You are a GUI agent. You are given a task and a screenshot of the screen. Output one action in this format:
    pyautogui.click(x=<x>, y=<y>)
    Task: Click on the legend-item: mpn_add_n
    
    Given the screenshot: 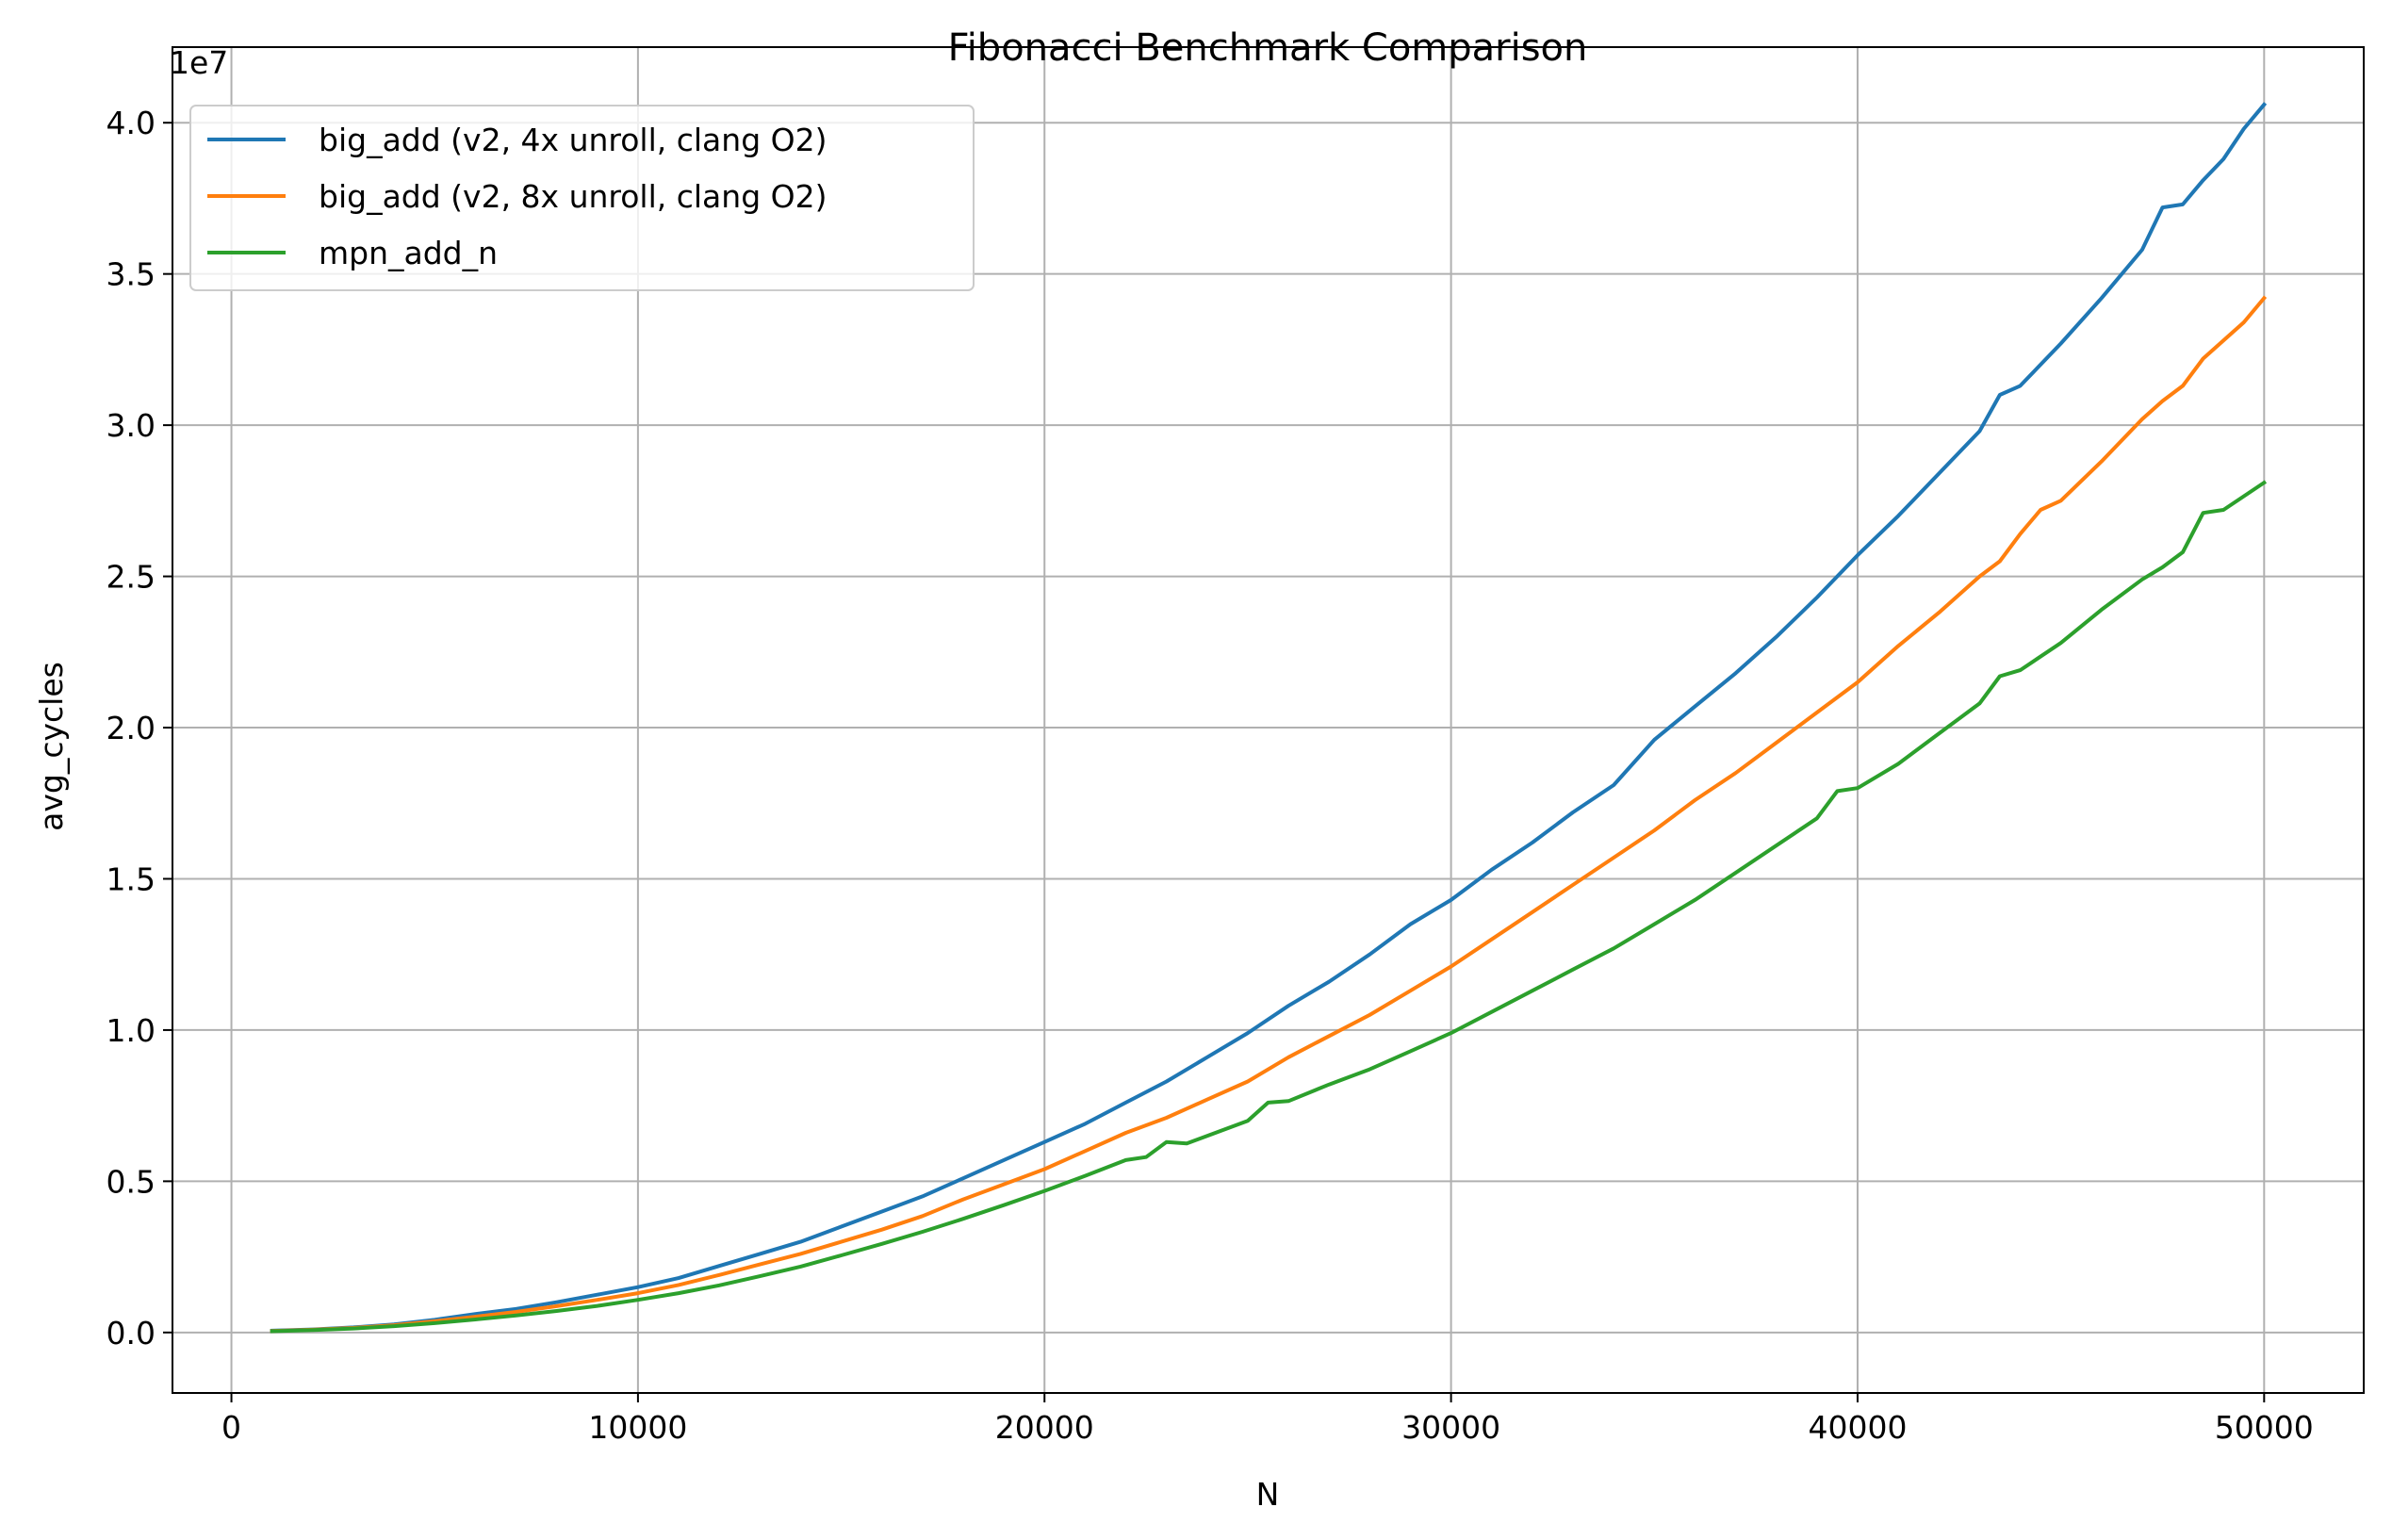 What is the action you would take?
    pyautogui.click(x=353, y=253)
    